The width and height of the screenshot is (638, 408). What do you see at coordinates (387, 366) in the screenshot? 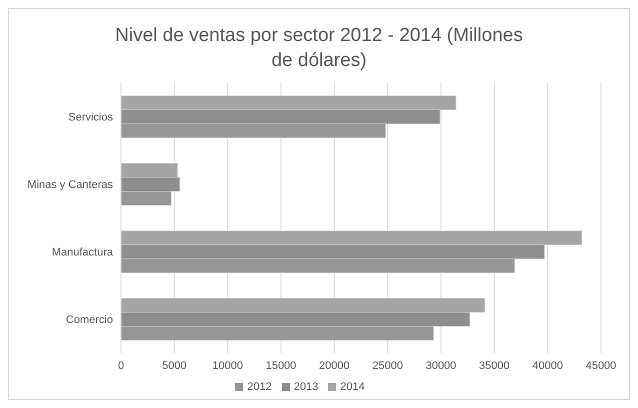
I see `x-tick-label: 25000` at bounding box center [387, 366].